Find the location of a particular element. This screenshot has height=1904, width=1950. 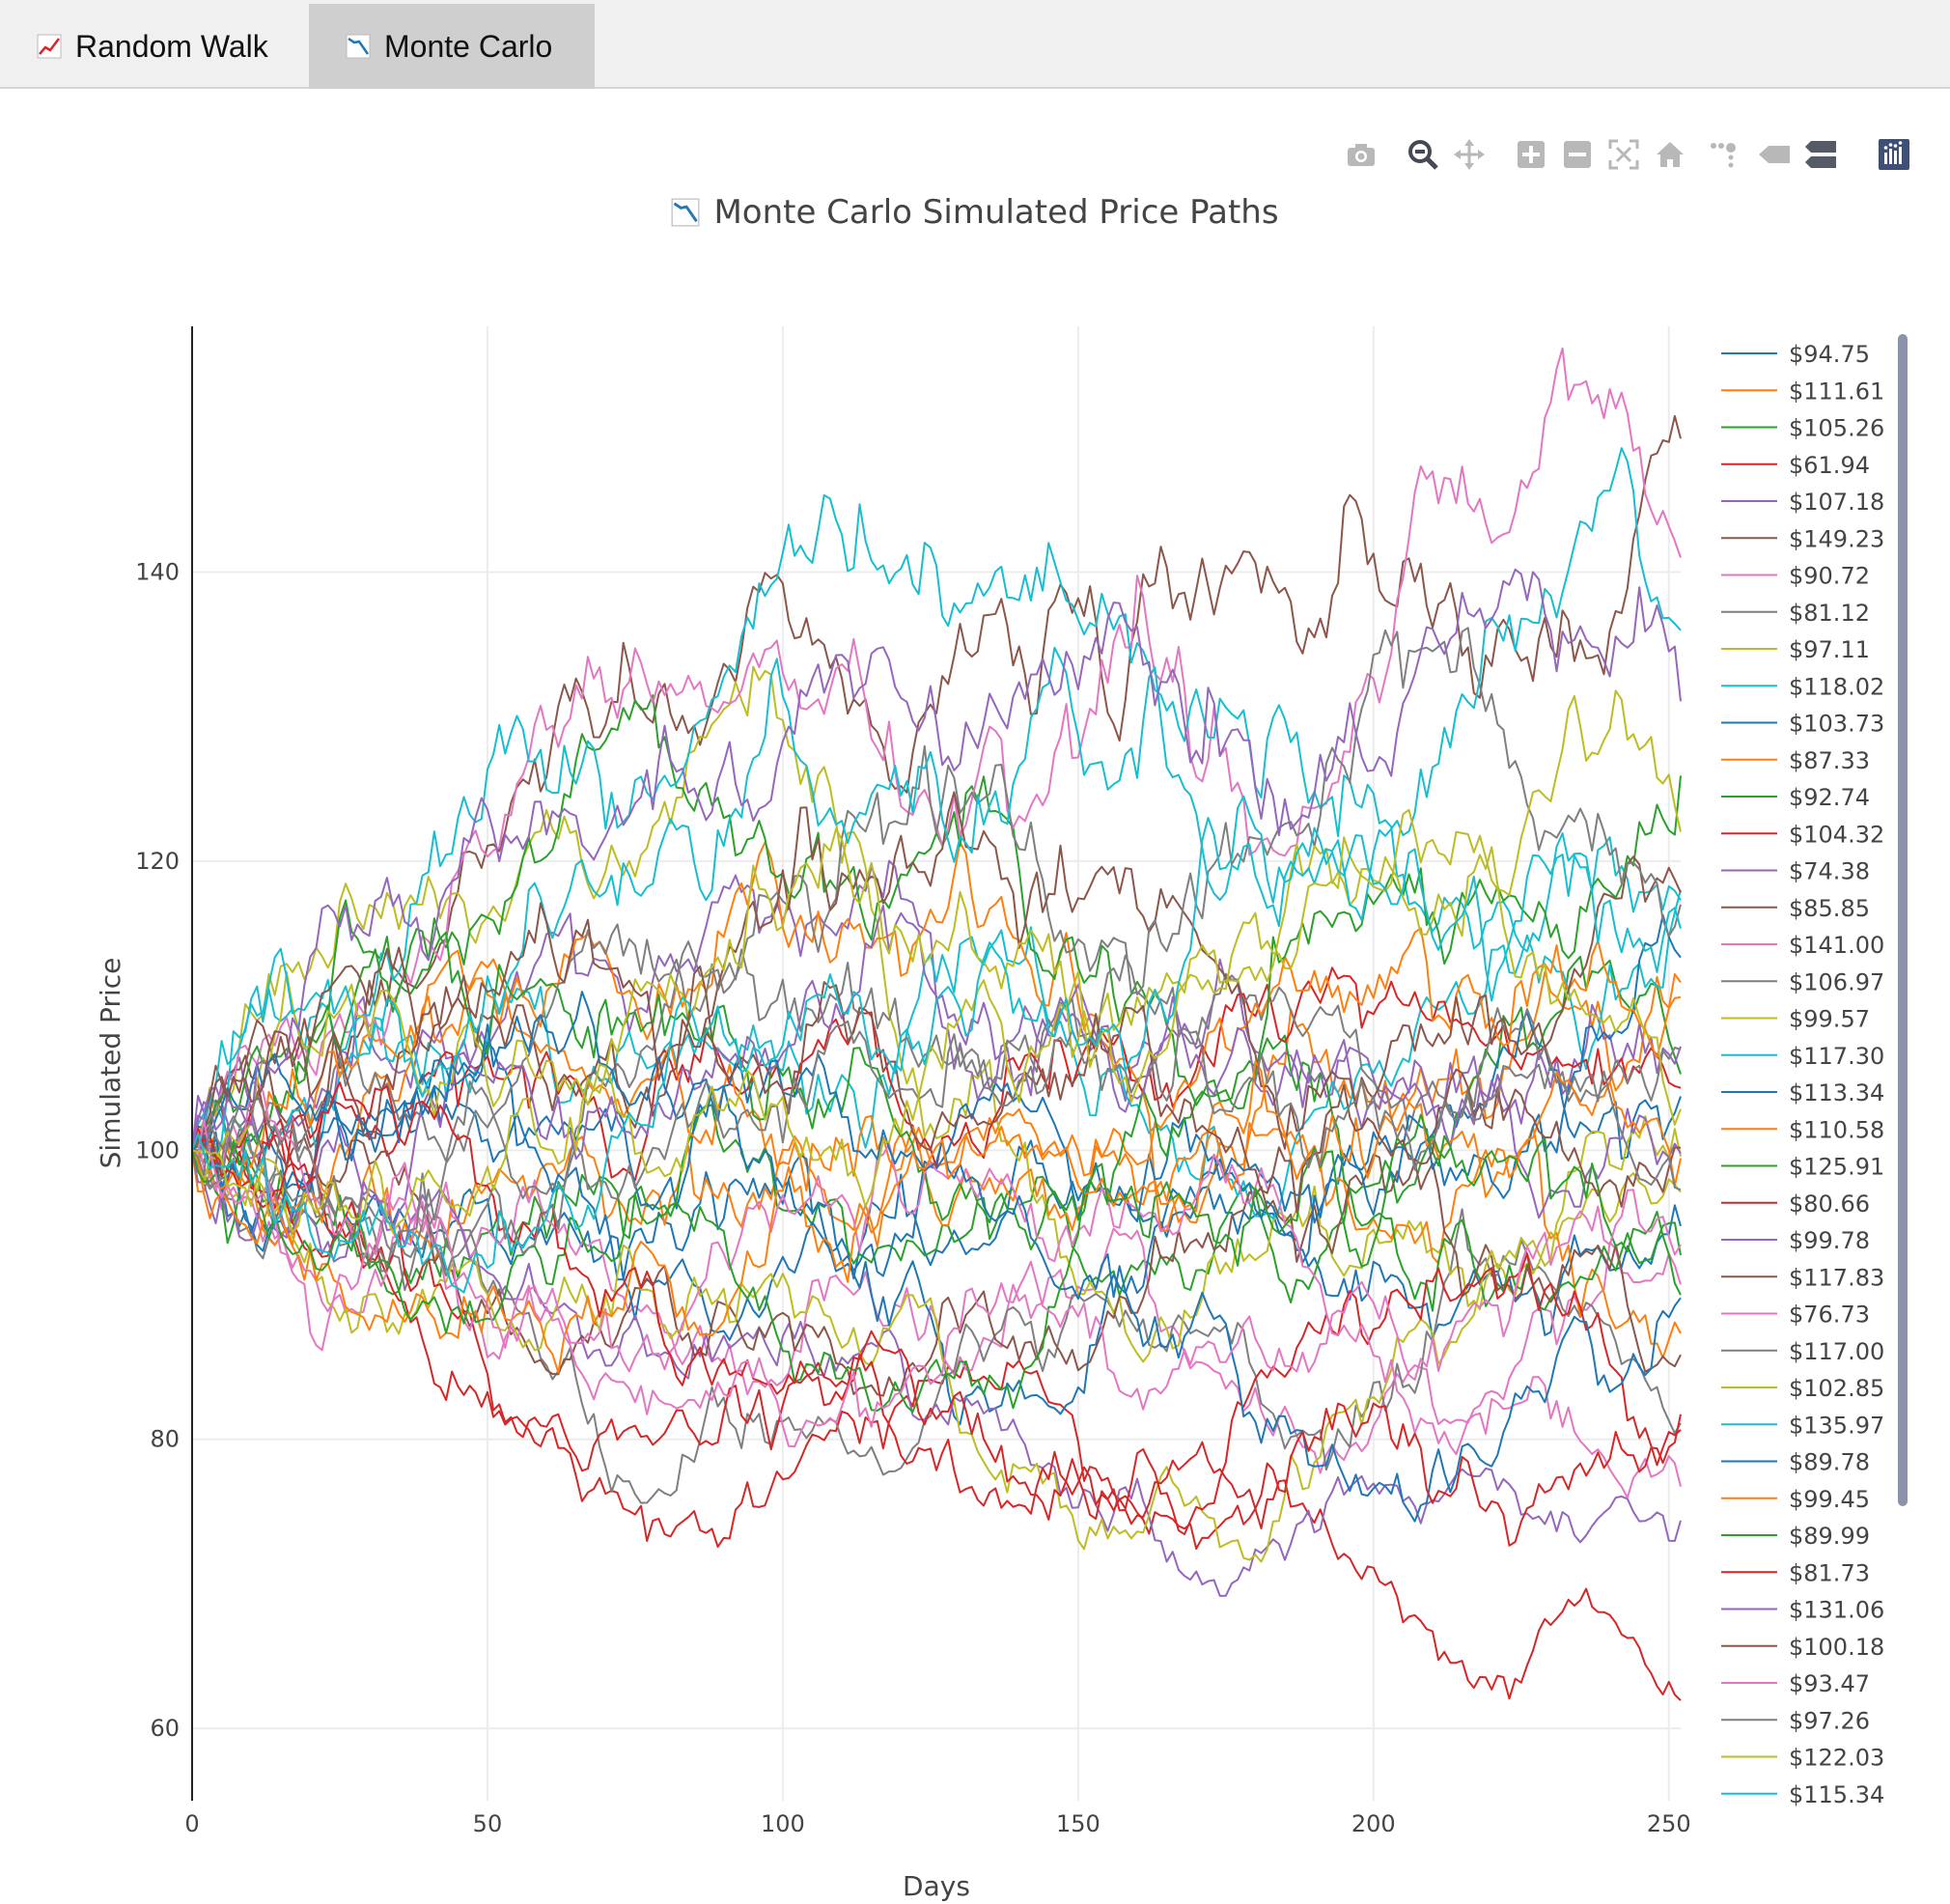

legend-item: $117.00 is located at coordinates (1803, 1352).